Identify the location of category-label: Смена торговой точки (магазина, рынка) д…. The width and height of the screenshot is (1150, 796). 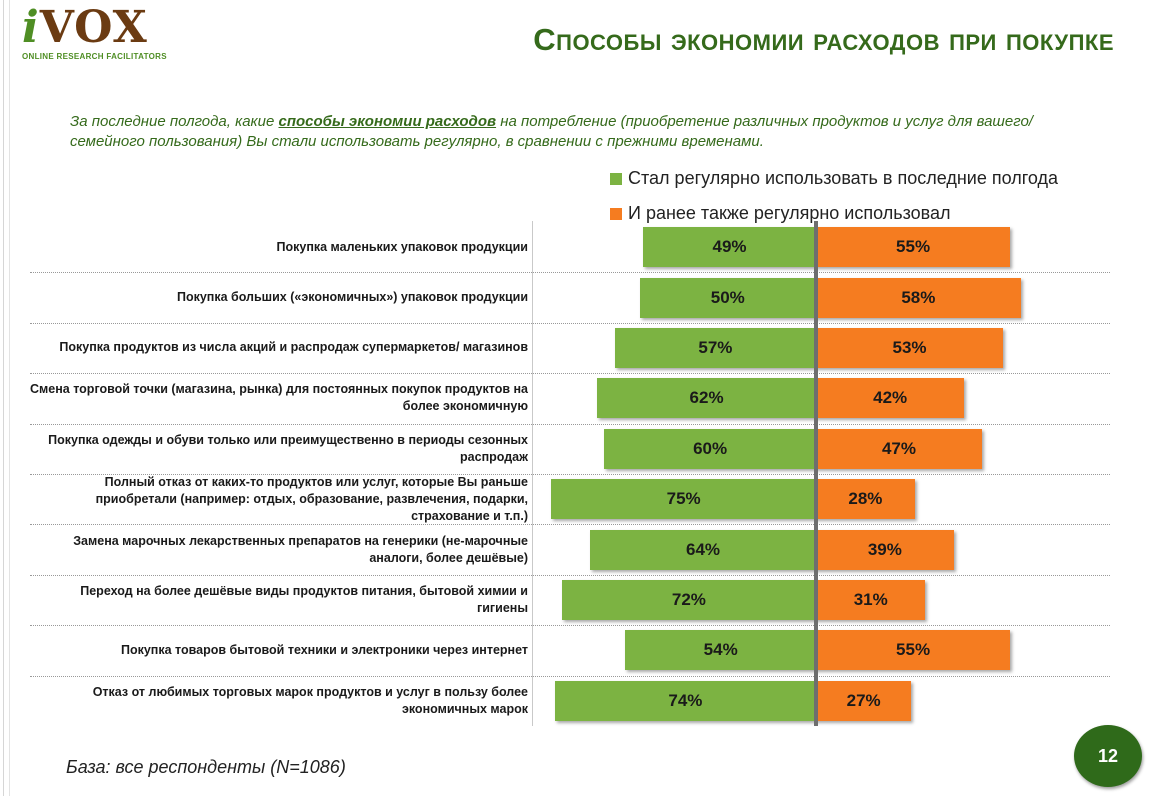
(279, 398).